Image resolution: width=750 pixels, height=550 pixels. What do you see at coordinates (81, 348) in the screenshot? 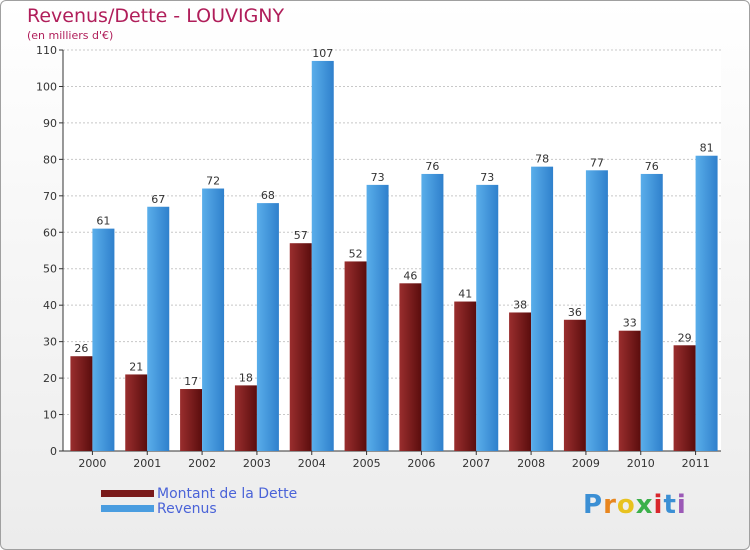
I see `data-label-dette: 26` at bounding box center [81, 348].